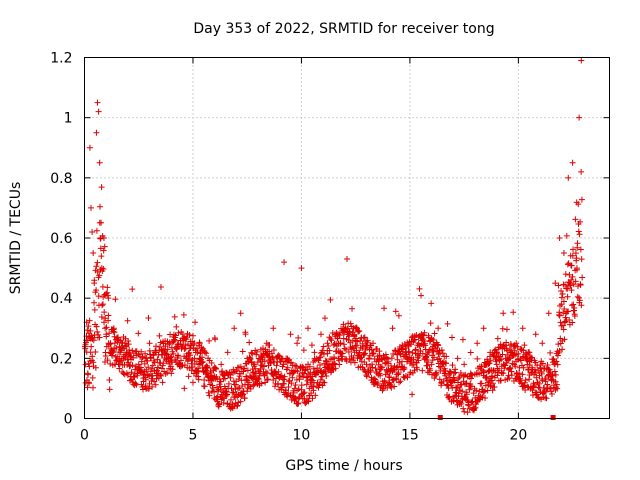  Describe the element at coordinates (61, 359) in the screenshot. I see `y-tick-label: 0.2` at that location.